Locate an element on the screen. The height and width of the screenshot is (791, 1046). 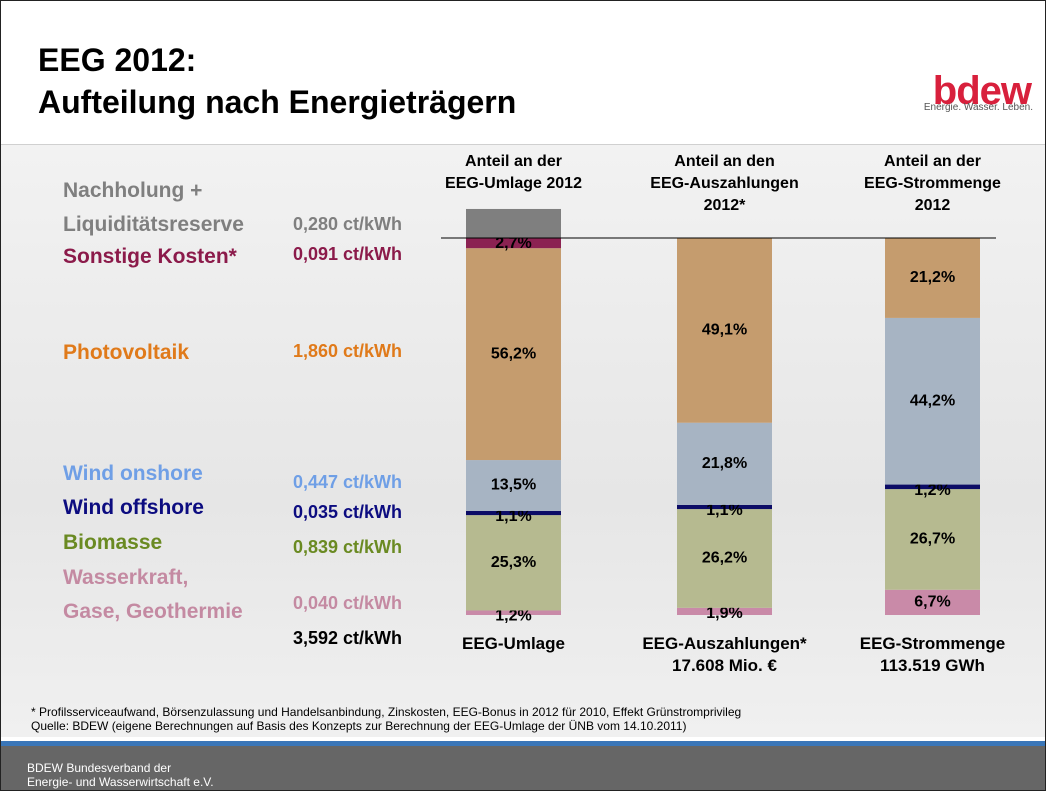
series-name: Wind offshore is located at coordinates (133, 507).